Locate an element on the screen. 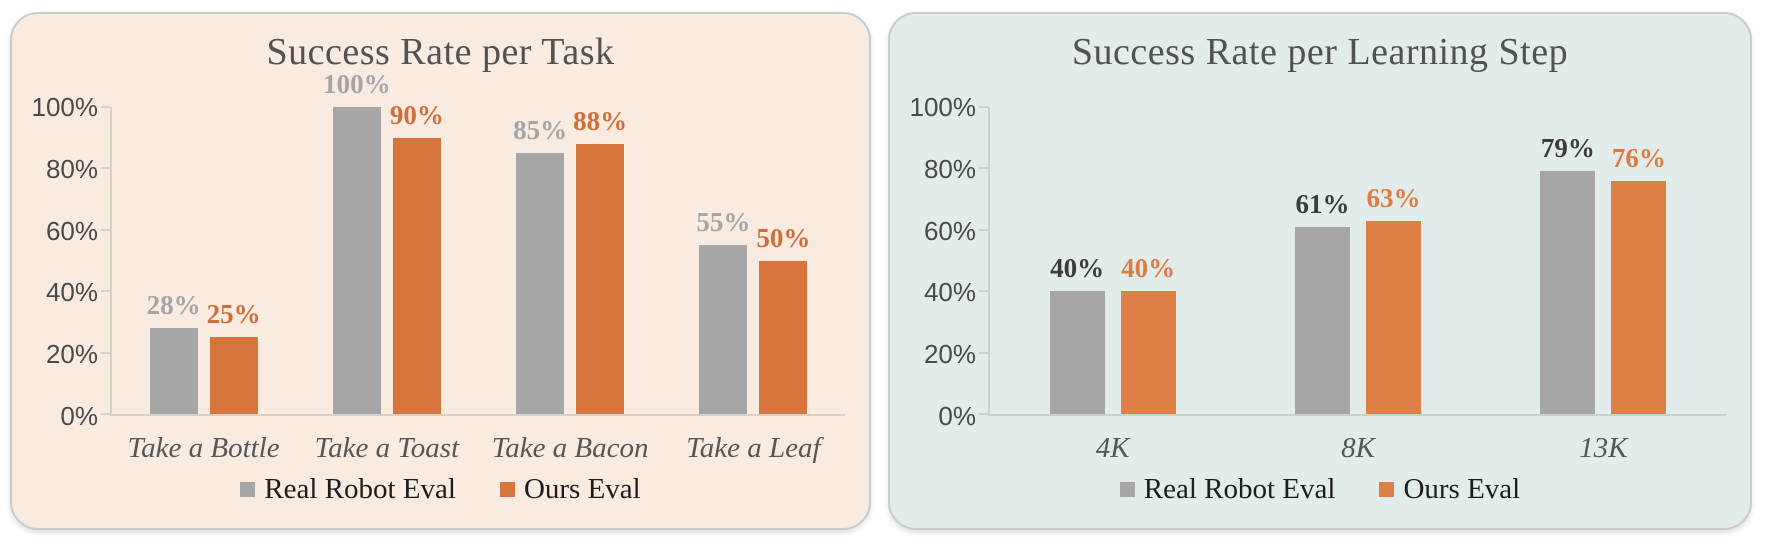 The height and width of the screenshot is (550, 1774). x-axis-category-label: 13K is located at coordinates (1603, 448).